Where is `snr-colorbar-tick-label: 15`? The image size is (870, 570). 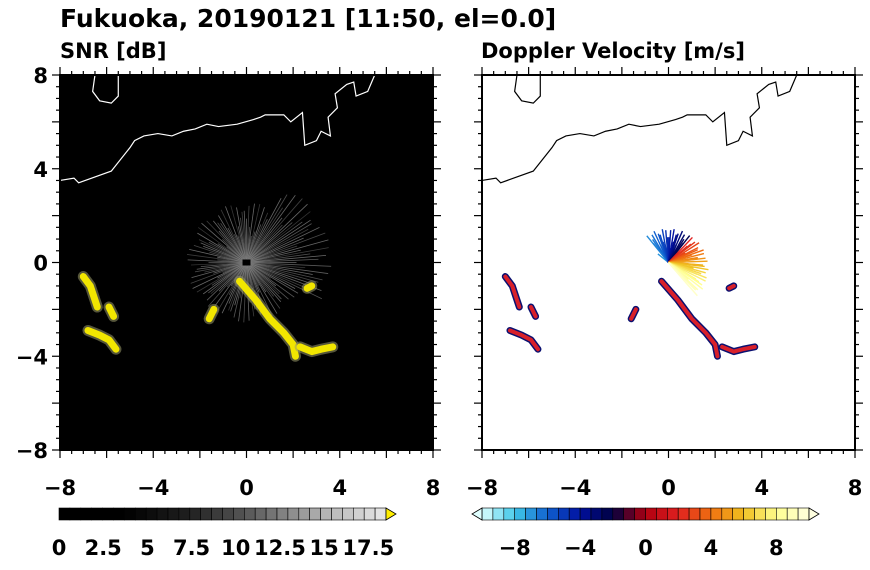 snr-colorbar-tick-label: 15 is located at coordinates (324, 548).